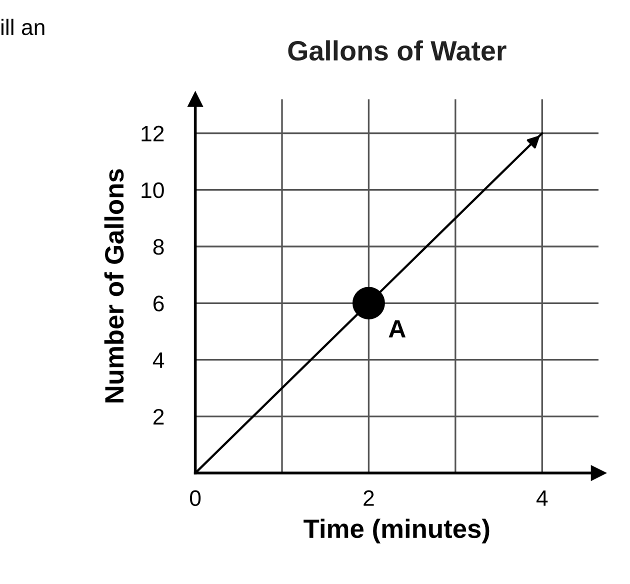 This screenshot has width=630, height=584. What do you see at coordinates (542, 498) in the screenshot?
I see `x-tick-label: 4` at bounding box center [542, 498].